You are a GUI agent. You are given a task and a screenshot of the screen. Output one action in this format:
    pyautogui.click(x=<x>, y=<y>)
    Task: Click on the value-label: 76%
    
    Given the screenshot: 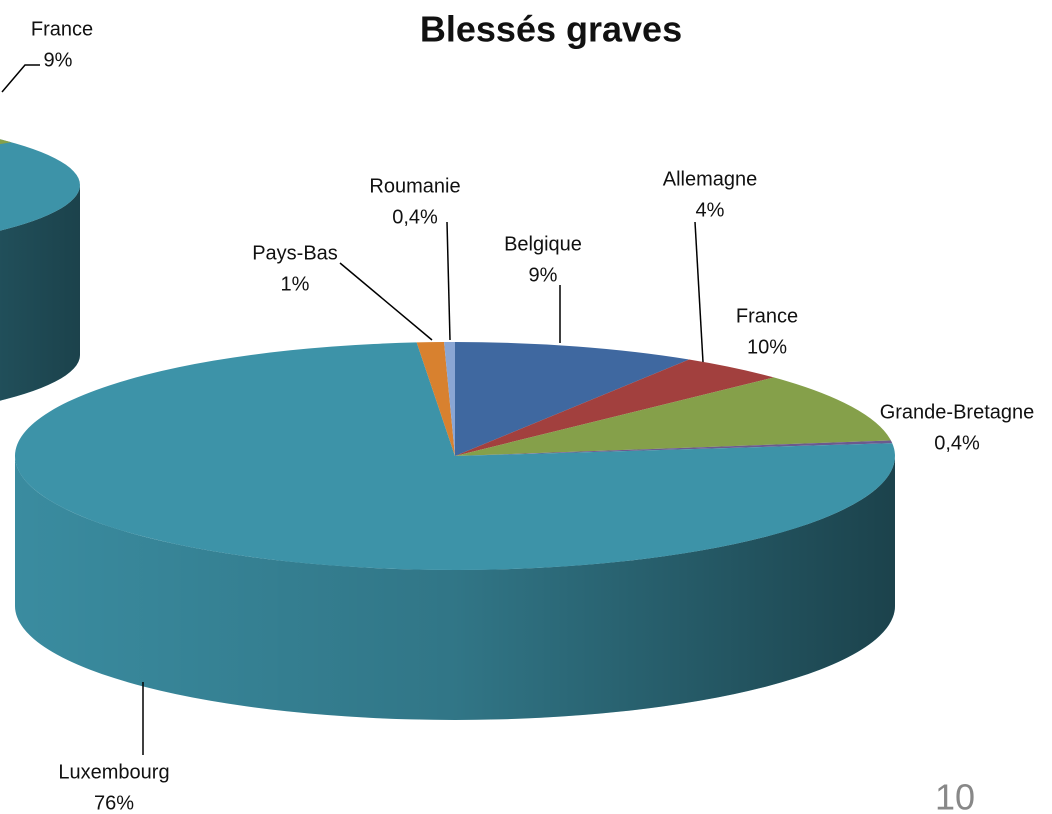 What is the action you would take?
    pyautogui.click(x=114, y=803)
    